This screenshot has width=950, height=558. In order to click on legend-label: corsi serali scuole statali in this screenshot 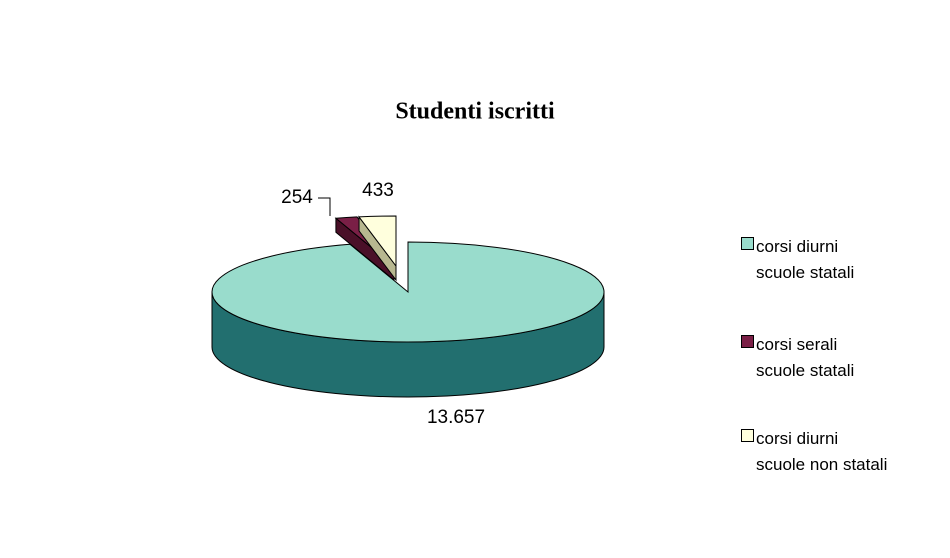, I will do `click(805, 357)`.